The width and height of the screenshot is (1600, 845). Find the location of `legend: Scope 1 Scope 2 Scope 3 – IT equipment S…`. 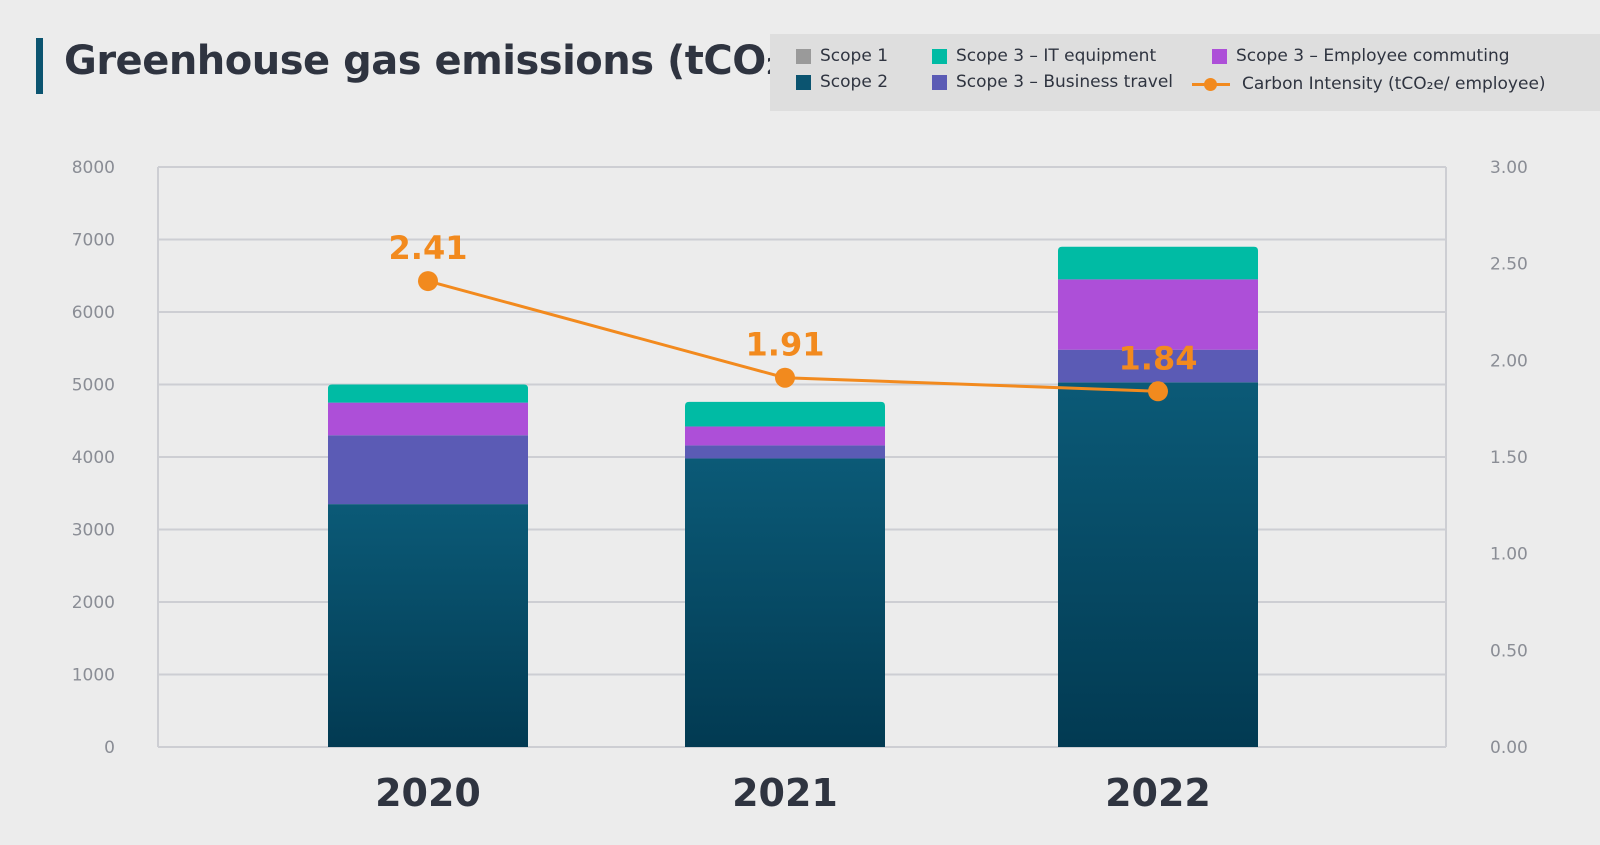

legend: Scope 1 Scope 2 Scope 3 – IT equipment S… is located at coordinates (1185, 72).